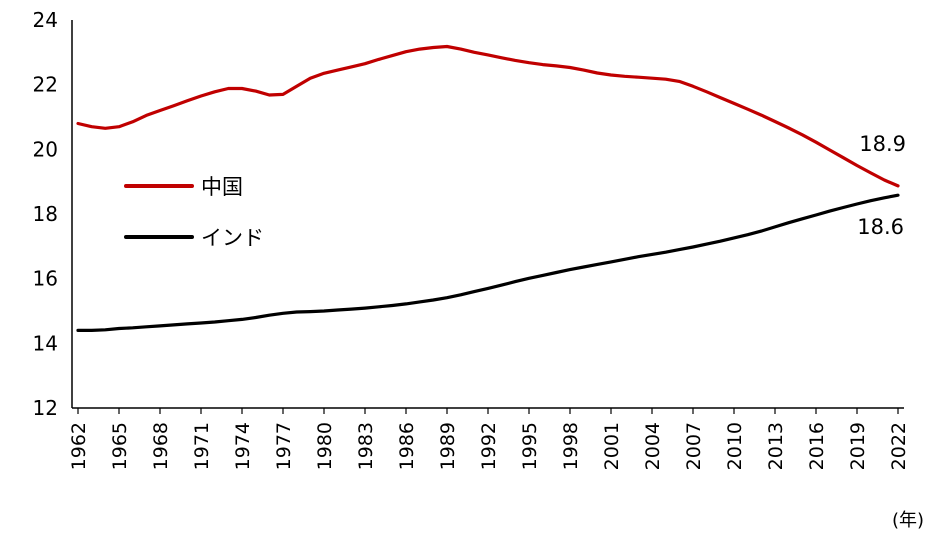 The width and height of the screenshot is (936, 536). What do you see at coordinates (45, 408) in the screenshot?
I see `y-tick-label: 12` at bounding box center [45, 408].